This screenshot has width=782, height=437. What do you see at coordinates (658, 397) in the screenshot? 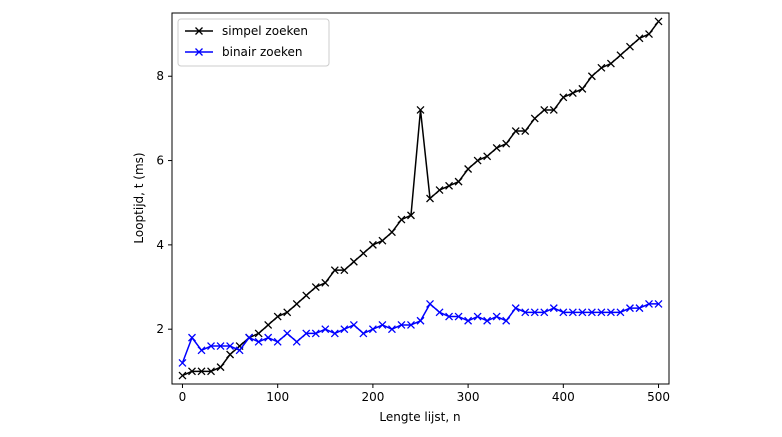
I see `x-tick-label: 500` at bounding box center [658, 397].